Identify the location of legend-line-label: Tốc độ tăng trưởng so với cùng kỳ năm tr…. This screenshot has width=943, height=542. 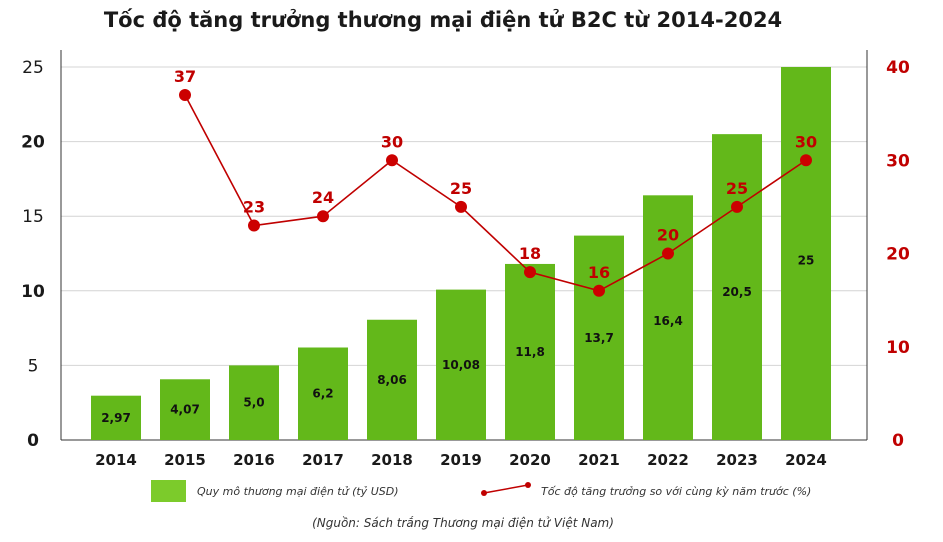
(676, 491).